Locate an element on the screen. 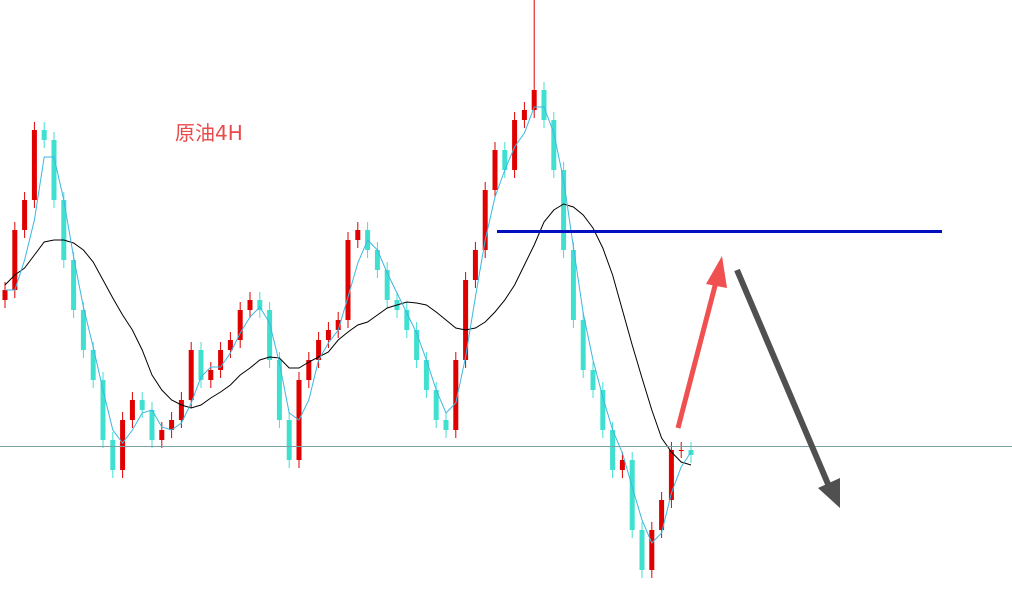  up-arrow is located at coordinates (701, 342).